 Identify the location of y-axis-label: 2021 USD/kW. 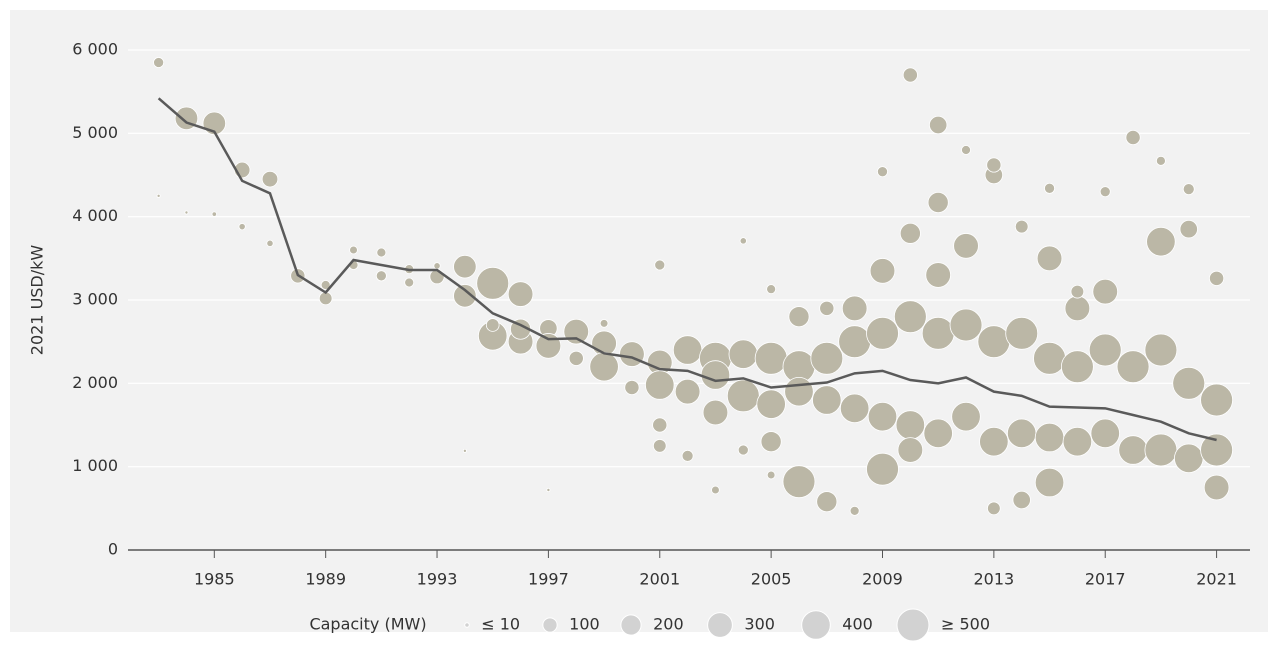
(37, 300).